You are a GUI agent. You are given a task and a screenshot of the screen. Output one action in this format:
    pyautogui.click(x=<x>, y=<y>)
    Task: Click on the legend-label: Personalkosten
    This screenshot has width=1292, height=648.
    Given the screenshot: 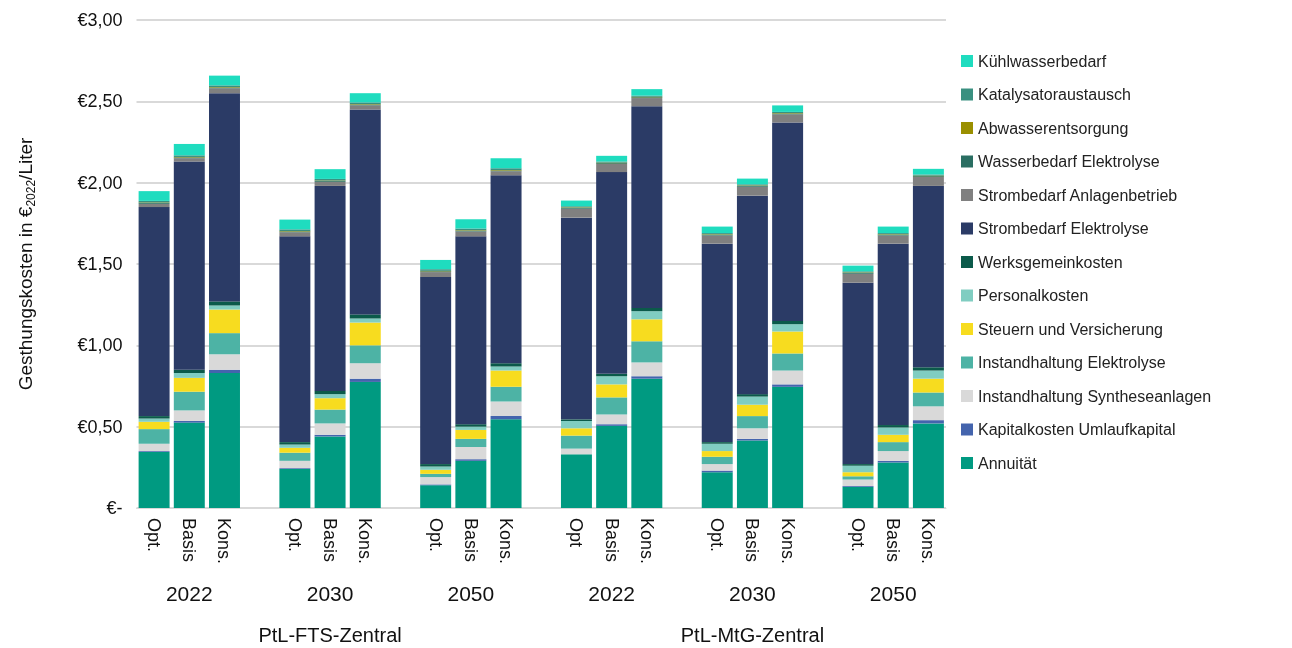 What is the action you would take?
    pyautogui.click(x=1033, y=295)
    